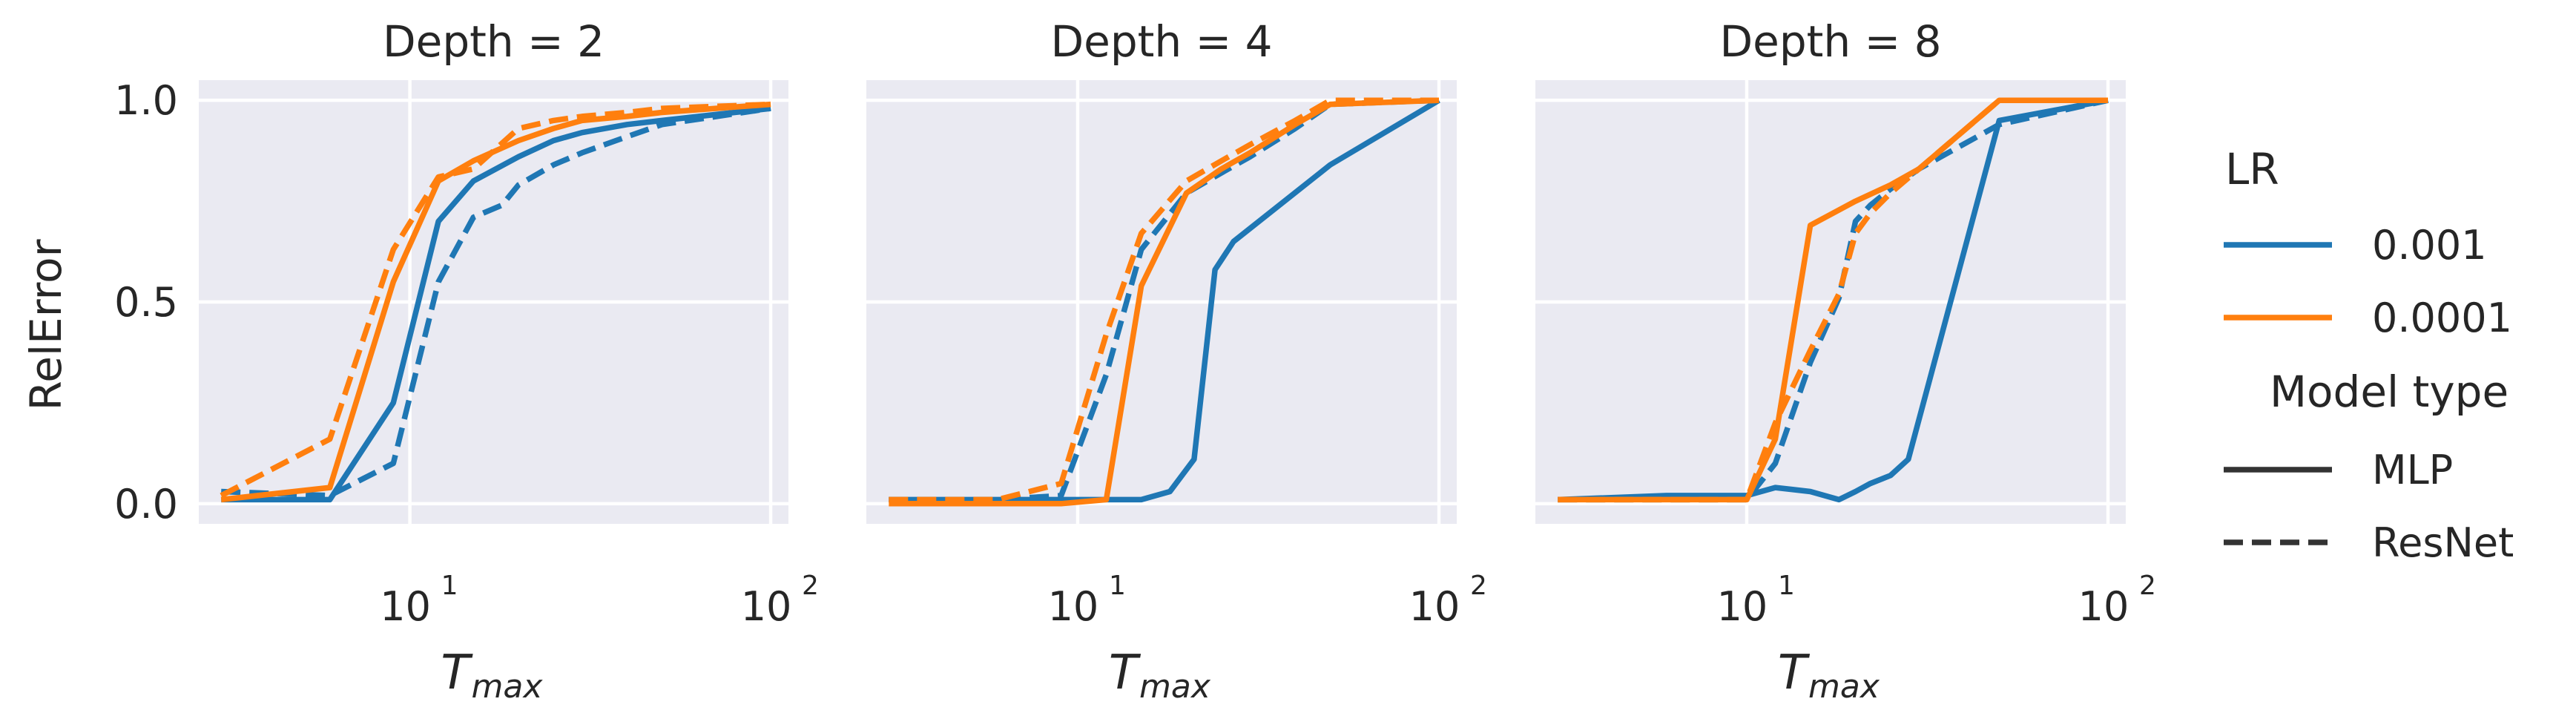 Image resolution: width=2576 pixels, height=716 pixels. What do you see at coordinates (146, 100) in the screenshot?
I see `y-tick-label: 1.0` at bounding box center [146, 100].